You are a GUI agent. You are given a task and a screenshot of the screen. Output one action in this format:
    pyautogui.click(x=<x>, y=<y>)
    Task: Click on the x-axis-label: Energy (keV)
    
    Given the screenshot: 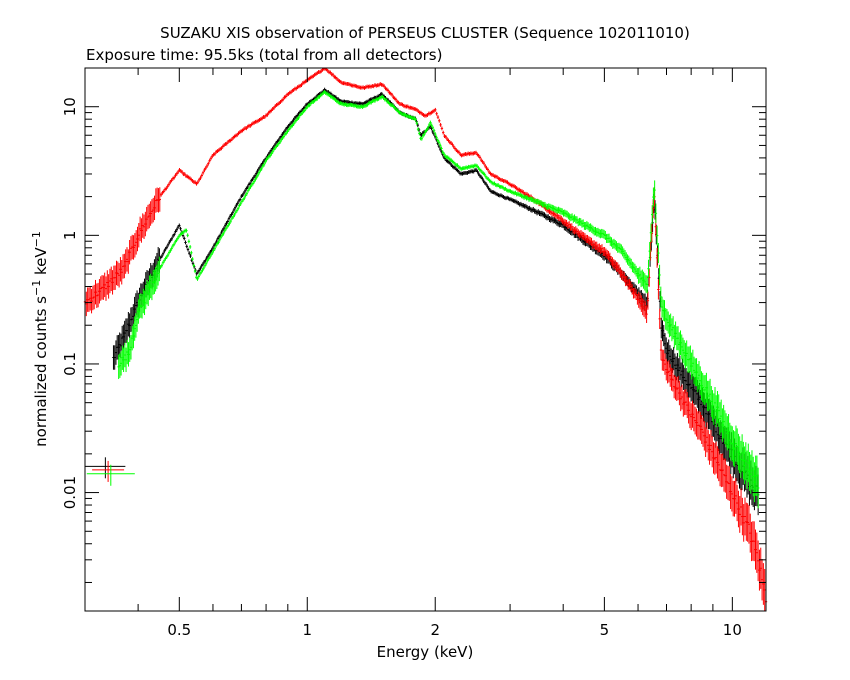 What is the action you would take?
    pyautogui.click(x=425, y=652)
    